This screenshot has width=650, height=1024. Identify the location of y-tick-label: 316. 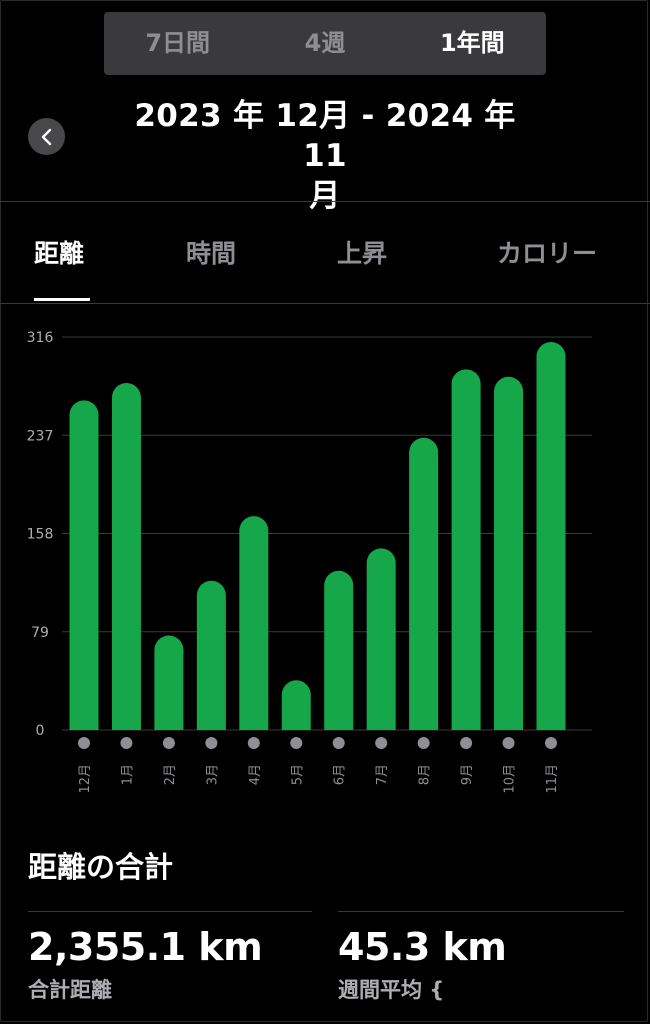
(40, 338).